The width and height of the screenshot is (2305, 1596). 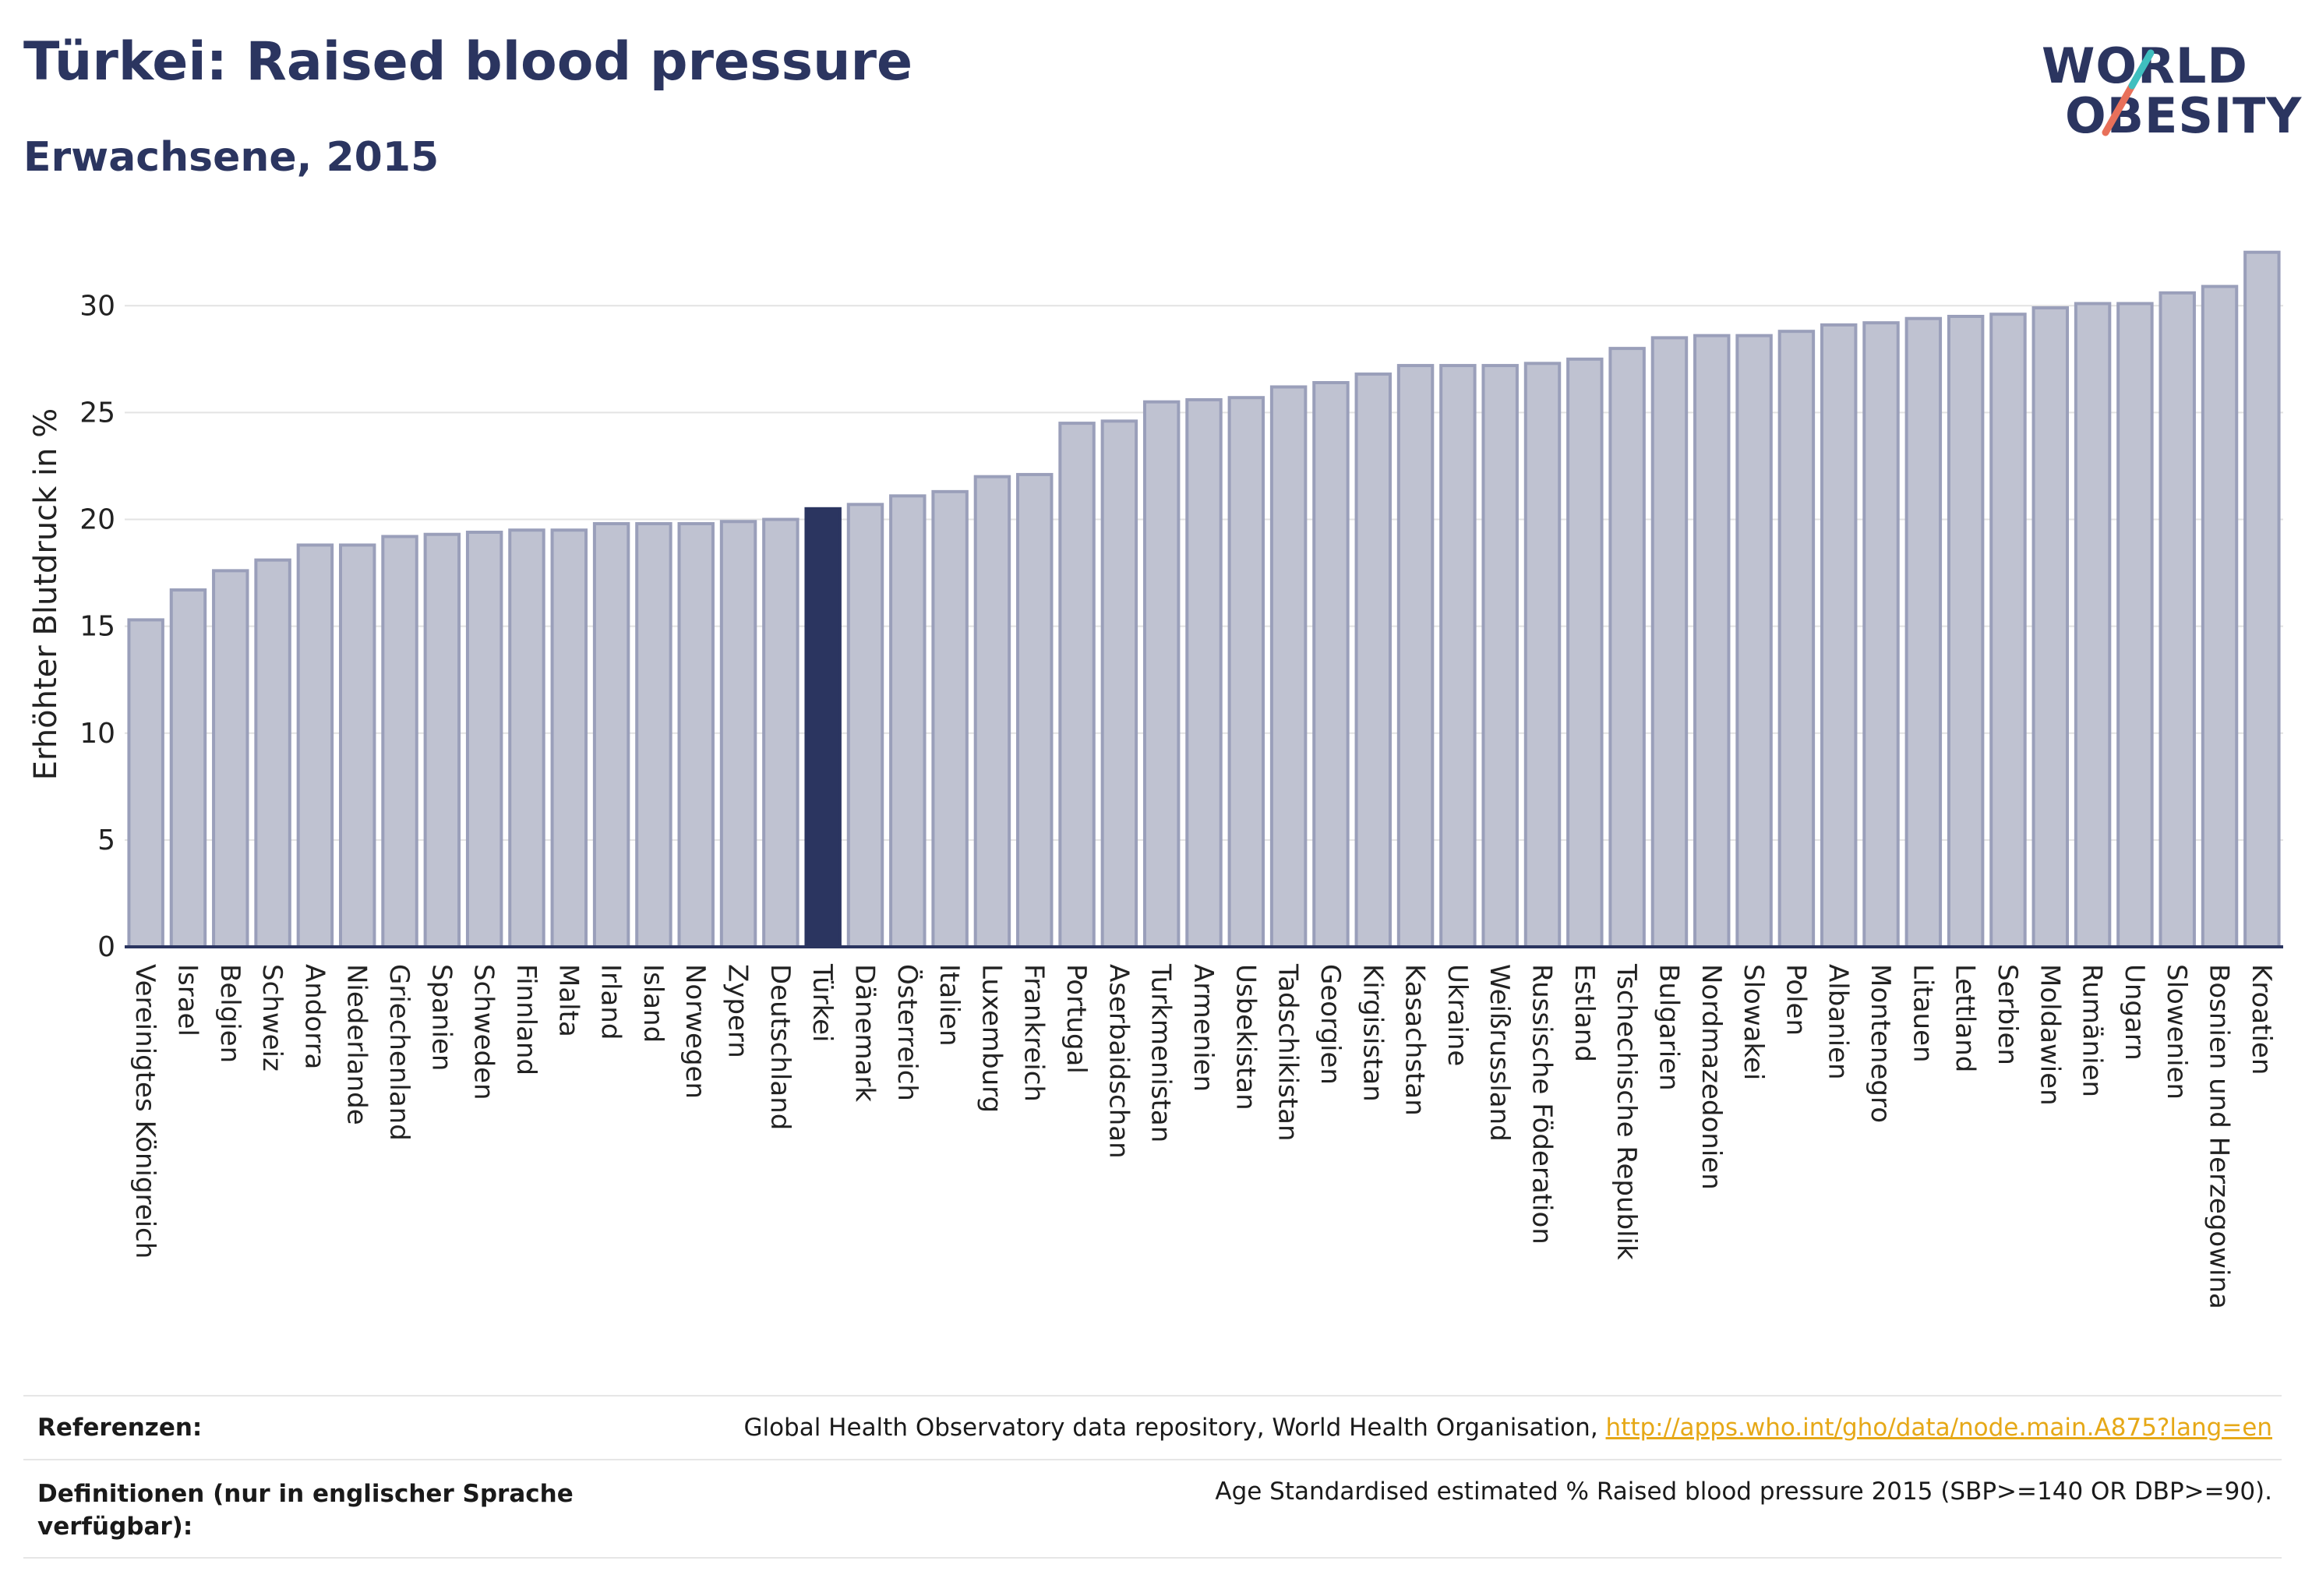 I want to click on bar-lettland, so click(x=1966, y=631).